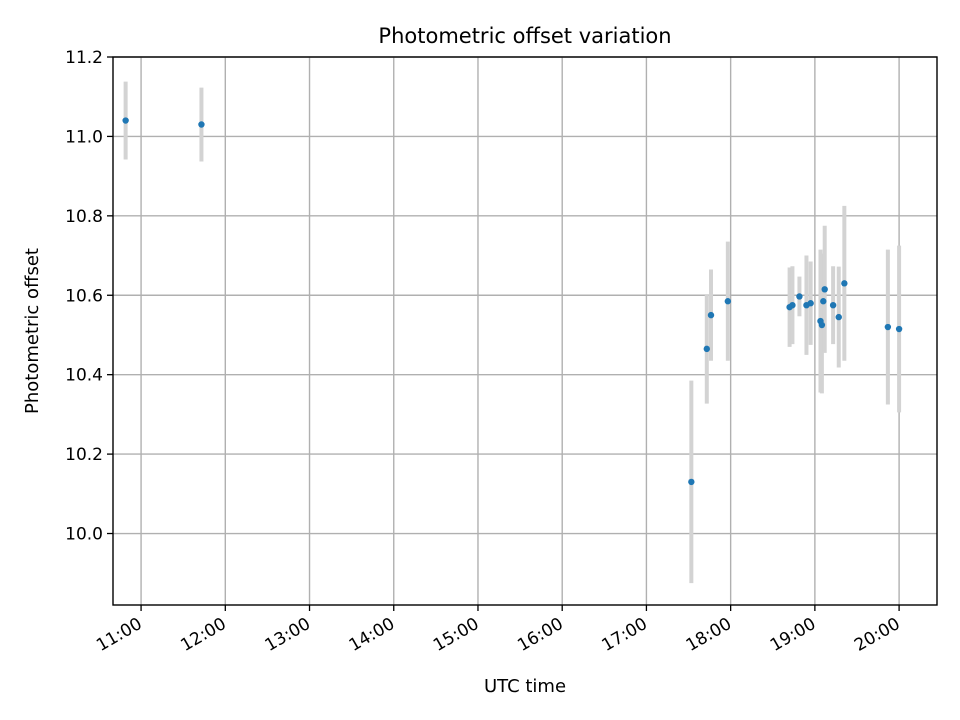  What do you see at coordinates (84, 58) in the screenshot?
I see `y-tick-label: 11.2` at bounding box center [84, 58].